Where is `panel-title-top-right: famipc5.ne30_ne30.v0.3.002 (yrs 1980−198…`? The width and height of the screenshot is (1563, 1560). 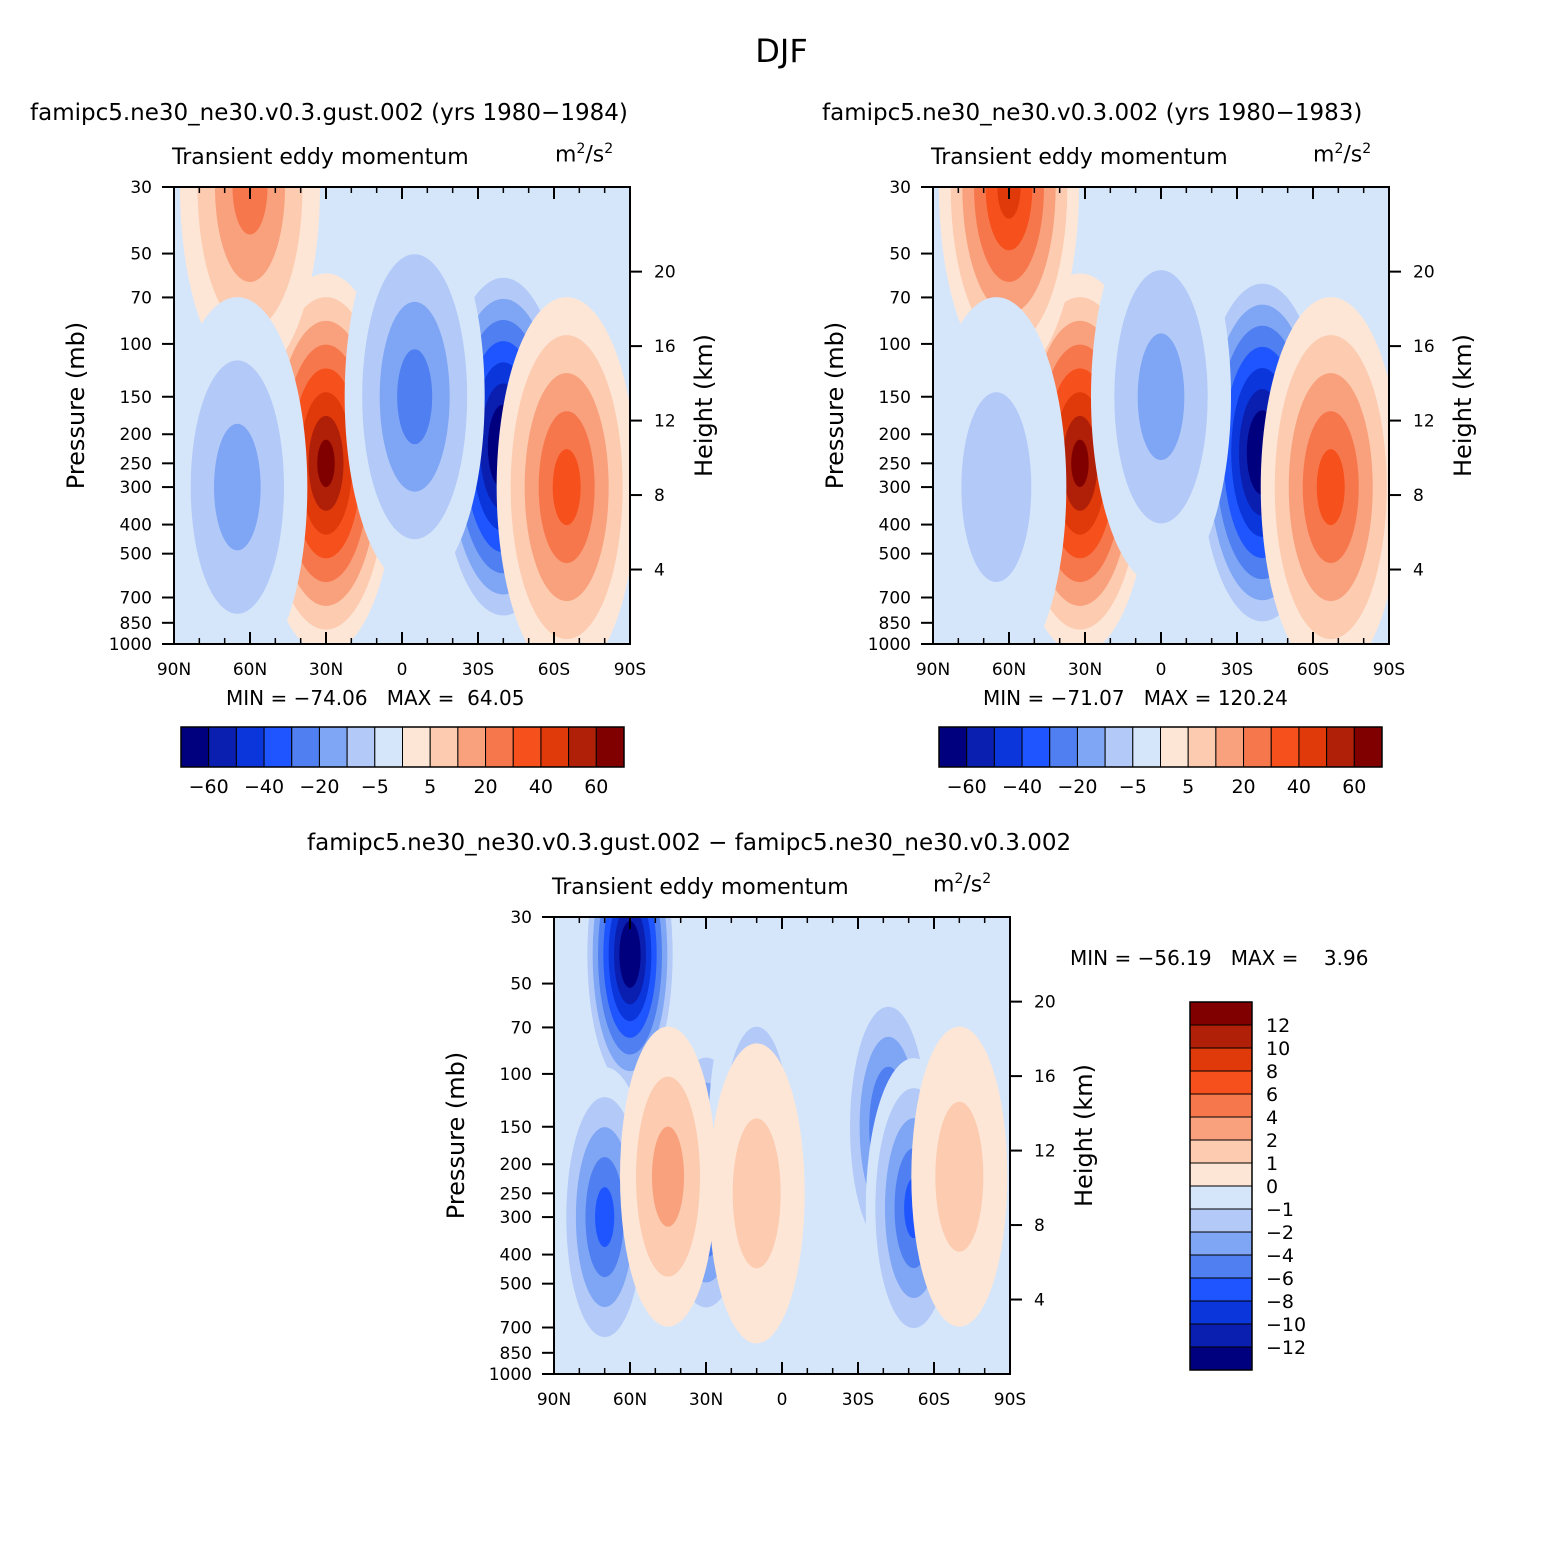
panel-title-top-right: famipc5.ne30_ne30.v0.3.002 (yrs 1980−198… is located at coordinates (1092, 113).